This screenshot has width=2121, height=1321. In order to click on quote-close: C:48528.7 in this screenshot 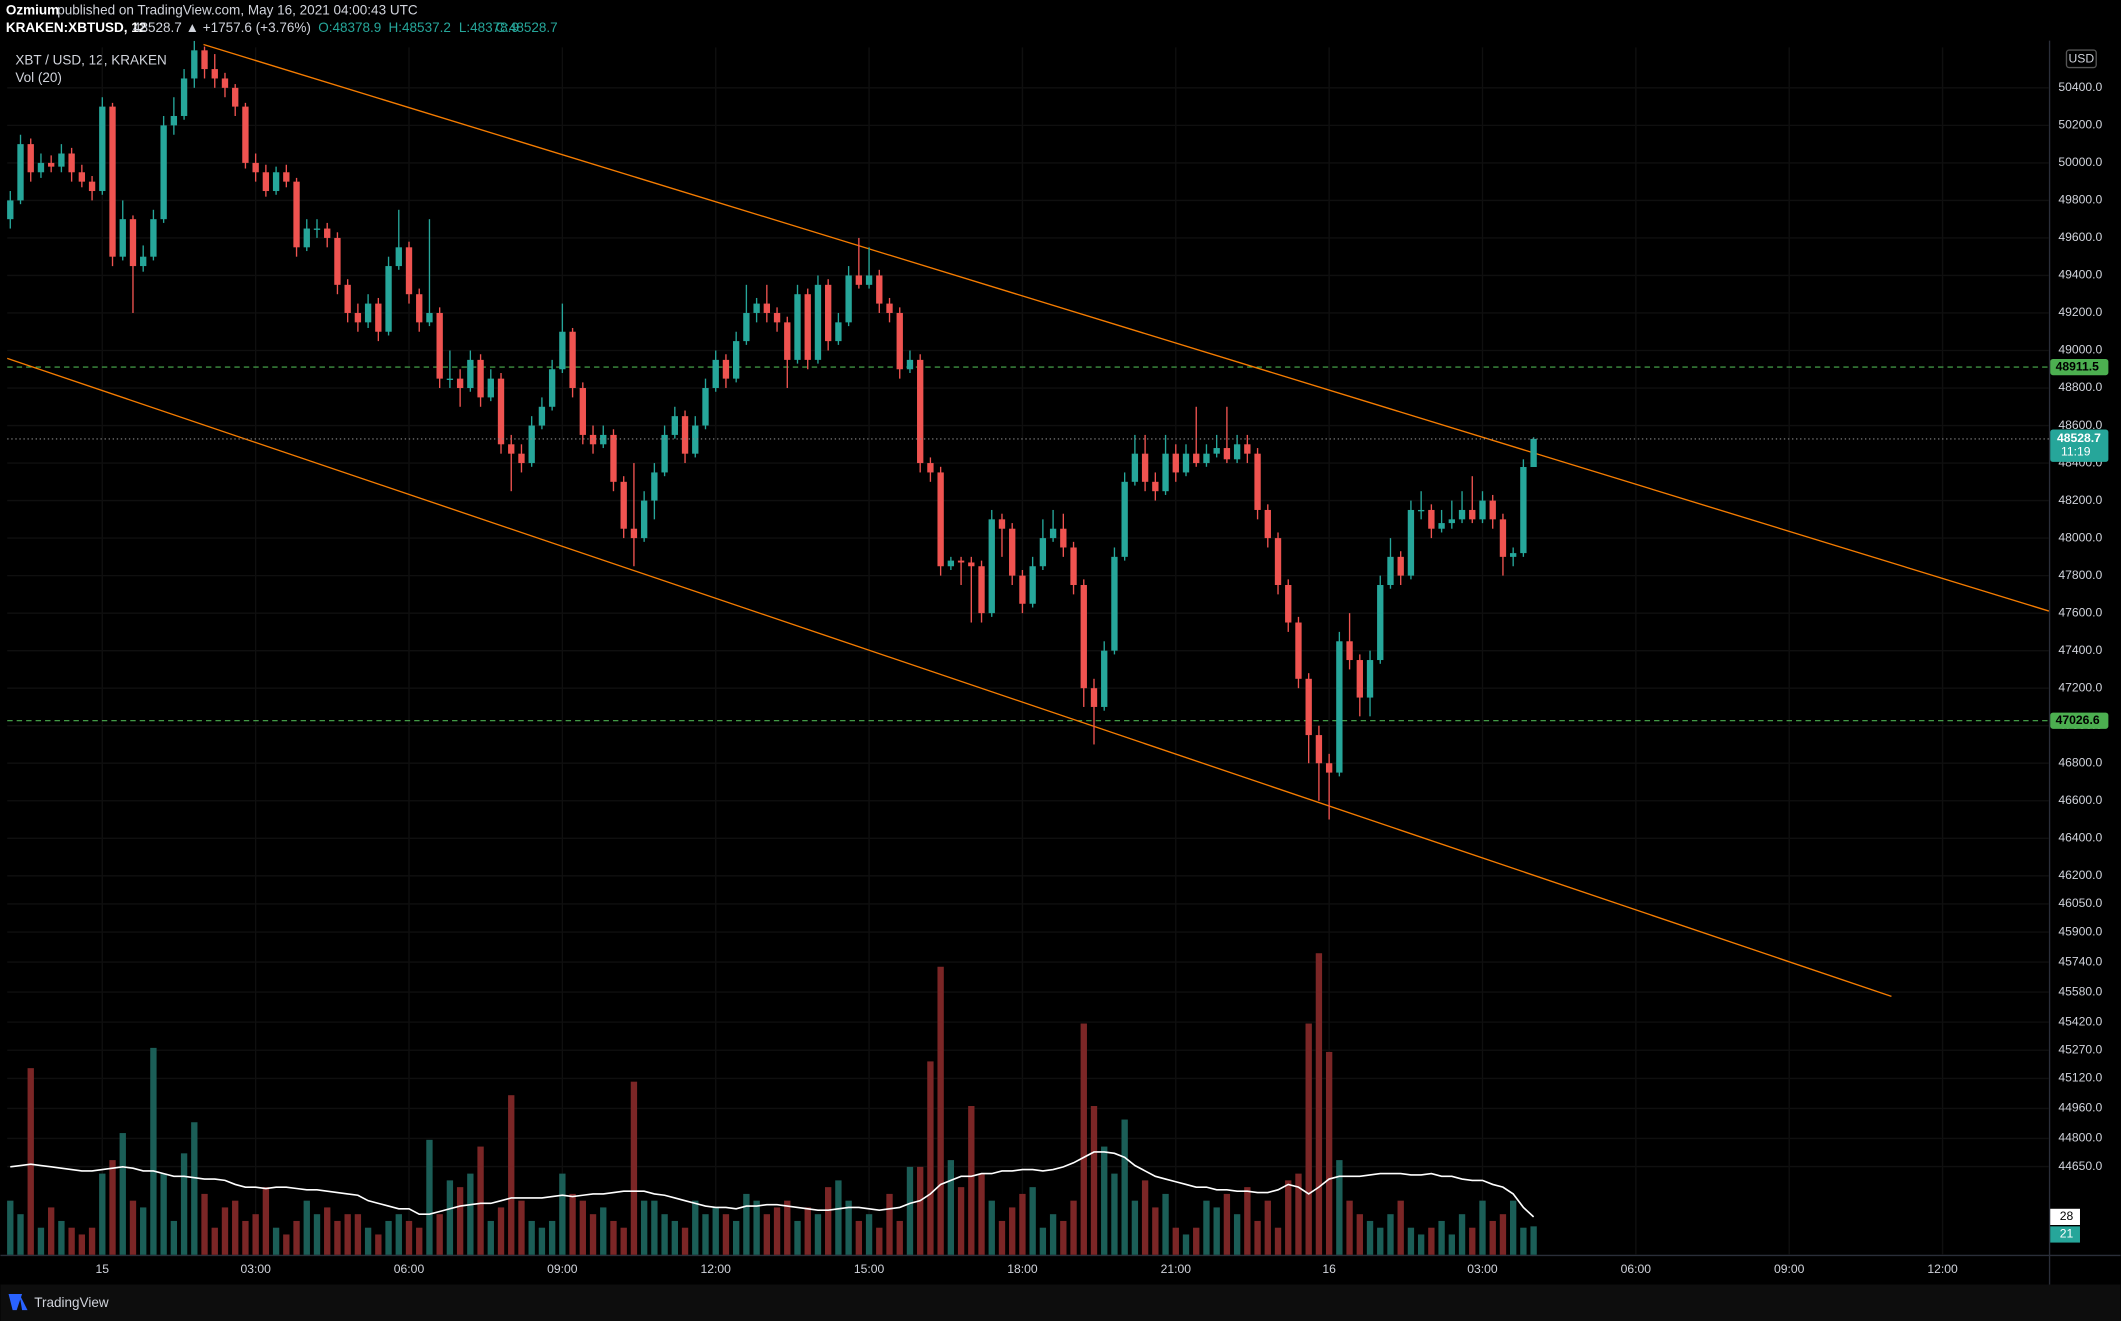, I will do `click(526, 27)`.